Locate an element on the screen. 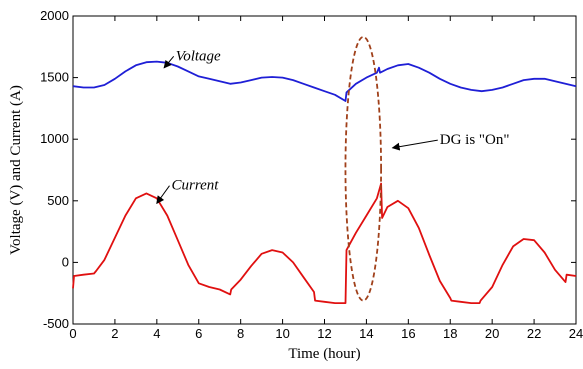 The height and width of the screenshot is (369, 583). x-tick-label-3: 6 is located at coordinates (198, 333).